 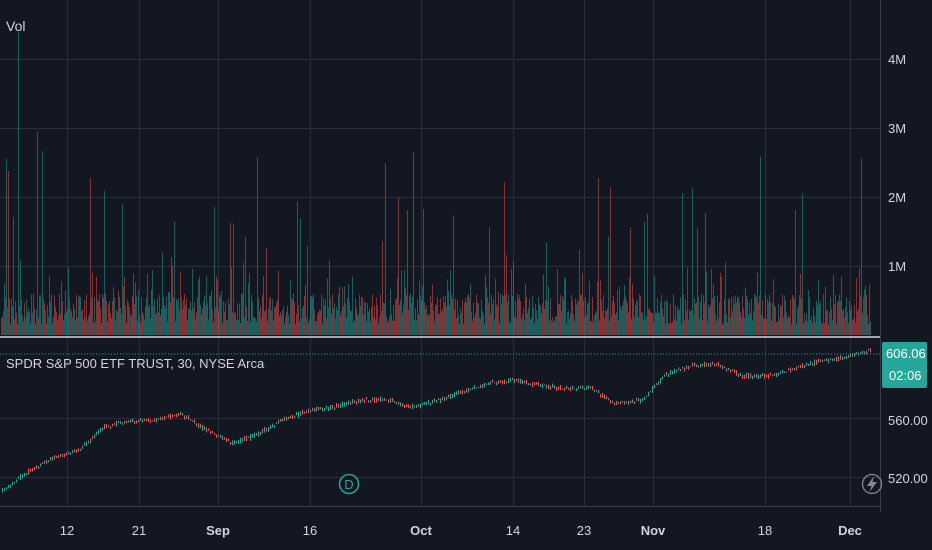 I want to click on time-tick: 12, so click(x=67, y=530).